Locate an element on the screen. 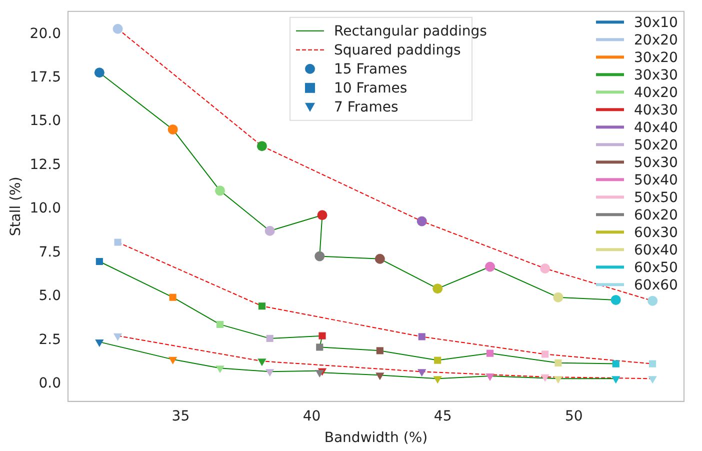 The image size is (702, 451). legend-label: 60x40 is located at coordinates (656, 250).